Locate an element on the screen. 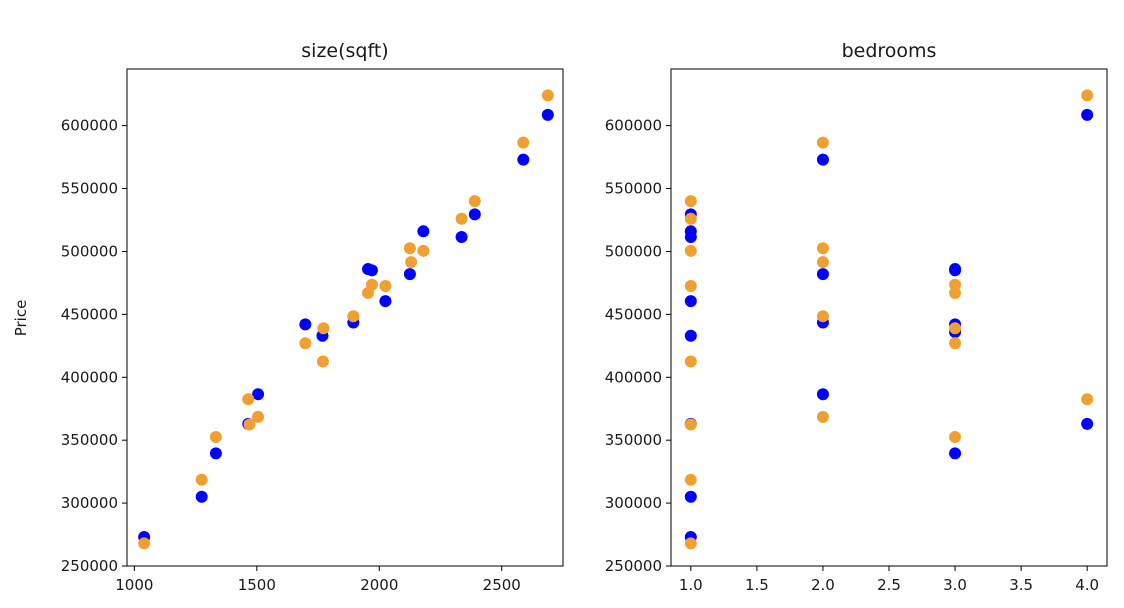 The image size is (1124, 608). x-tick-label: 2.5 is located at coordinates (889, 585).